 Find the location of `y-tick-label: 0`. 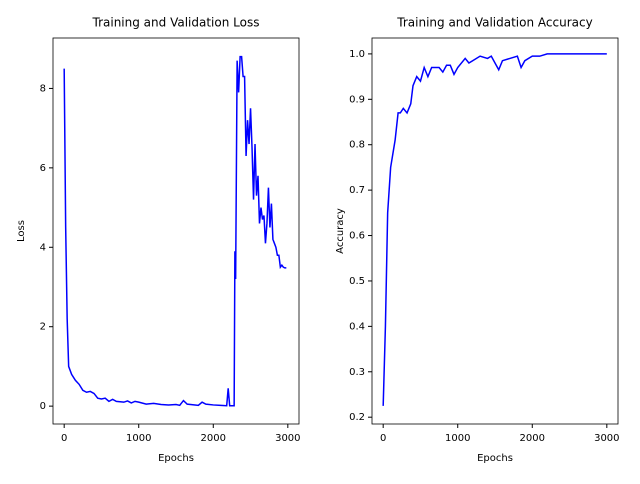

y-tick-label: 0 is located at coordinates (43, 406).